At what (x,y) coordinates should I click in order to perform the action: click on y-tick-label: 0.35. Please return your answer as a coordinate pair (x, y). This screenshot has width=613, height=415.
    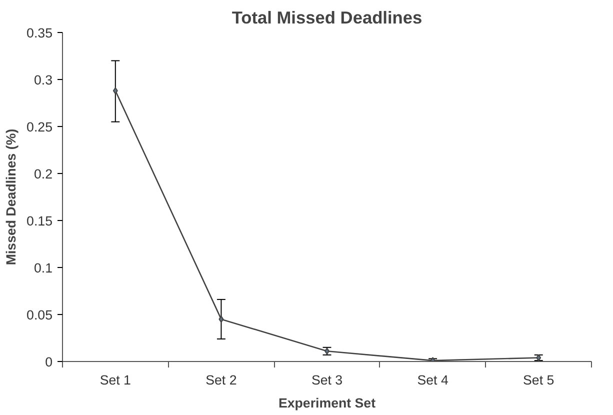
    Looking at the image, I should click on (39, 33).